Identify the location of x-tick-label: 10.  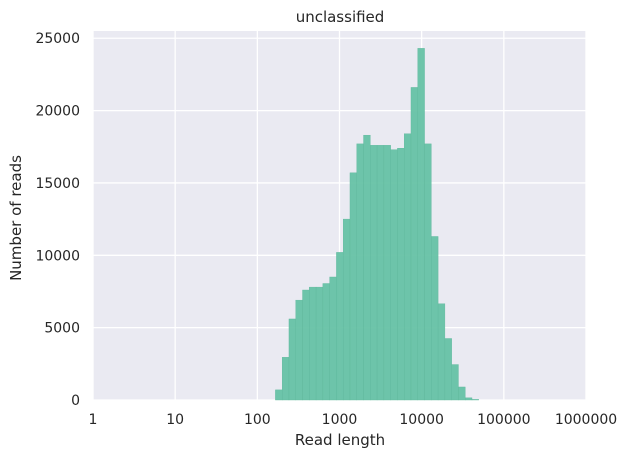
(175, 420).